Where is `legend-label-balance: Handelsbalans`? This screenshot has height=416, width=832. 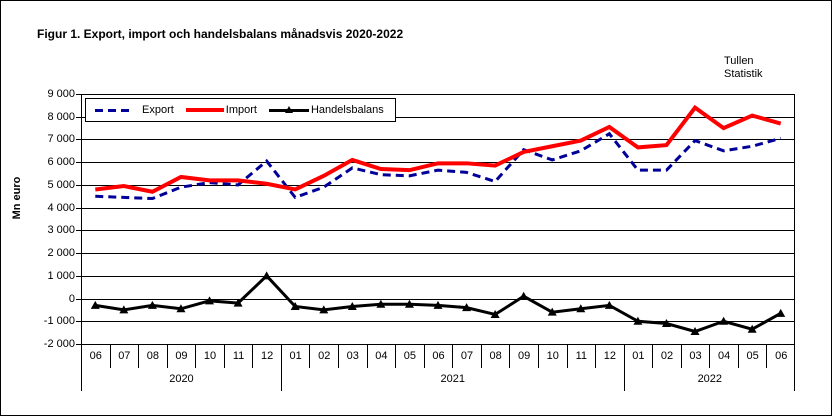
legend-label-balance: Handelsbalans is located at coordinates (347, 110).